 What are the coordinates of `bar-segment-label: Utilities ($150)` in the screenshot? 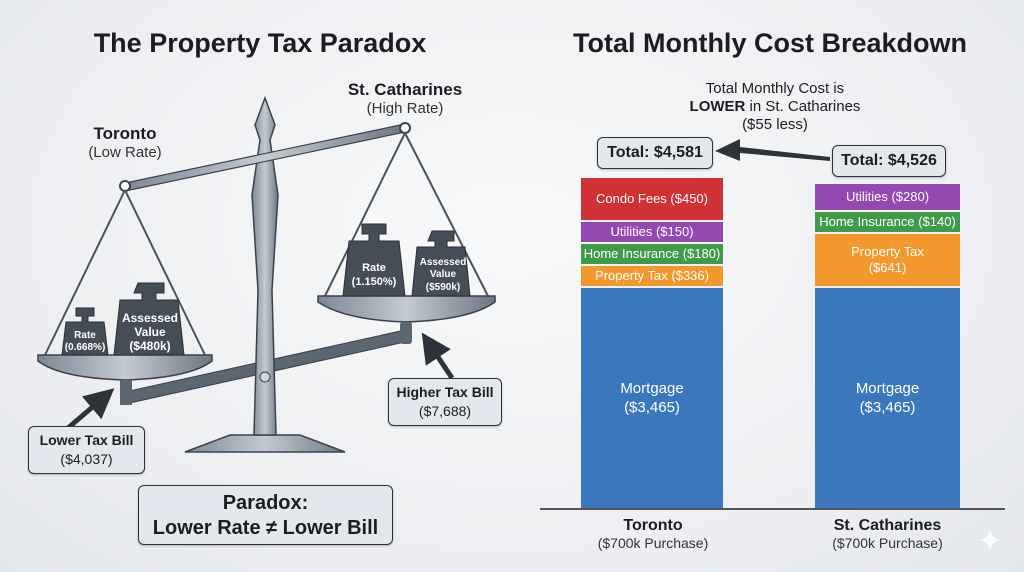 It's located at (652, 232).